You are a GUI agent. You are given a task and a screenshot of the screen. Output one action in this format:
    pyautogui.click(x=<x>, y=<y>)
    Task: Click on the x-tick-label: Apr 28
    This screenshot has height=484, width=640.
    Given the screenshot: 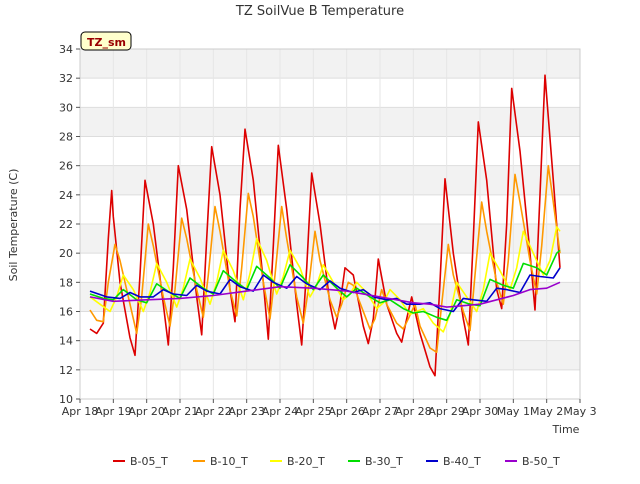 What is the action you would take?
    pyautogui.click(x=413, y=411)
    